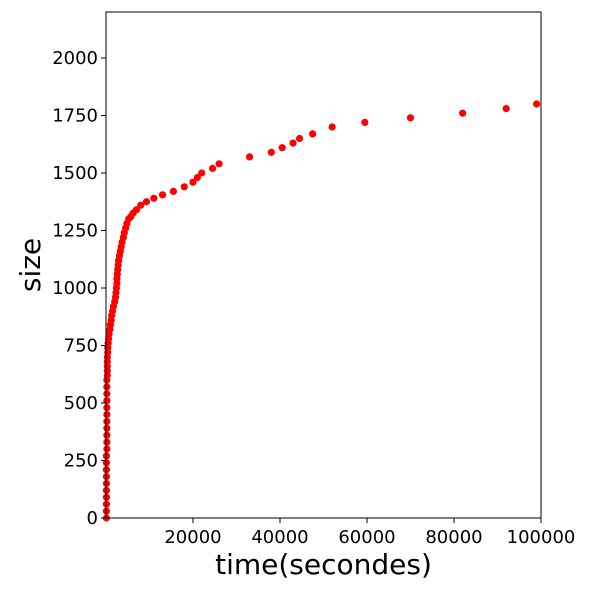 The height and width of the screenshot is (589, 591). What do you see at coordinates (192, 537) in the screenshot?
I see `x-tick-label: 20000` at bounding box center [192, 537].